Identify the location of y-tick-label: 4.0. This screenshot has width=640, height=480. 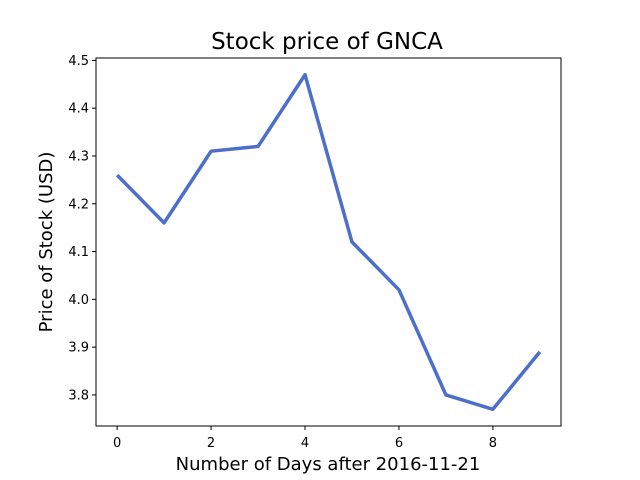
(78, 300).